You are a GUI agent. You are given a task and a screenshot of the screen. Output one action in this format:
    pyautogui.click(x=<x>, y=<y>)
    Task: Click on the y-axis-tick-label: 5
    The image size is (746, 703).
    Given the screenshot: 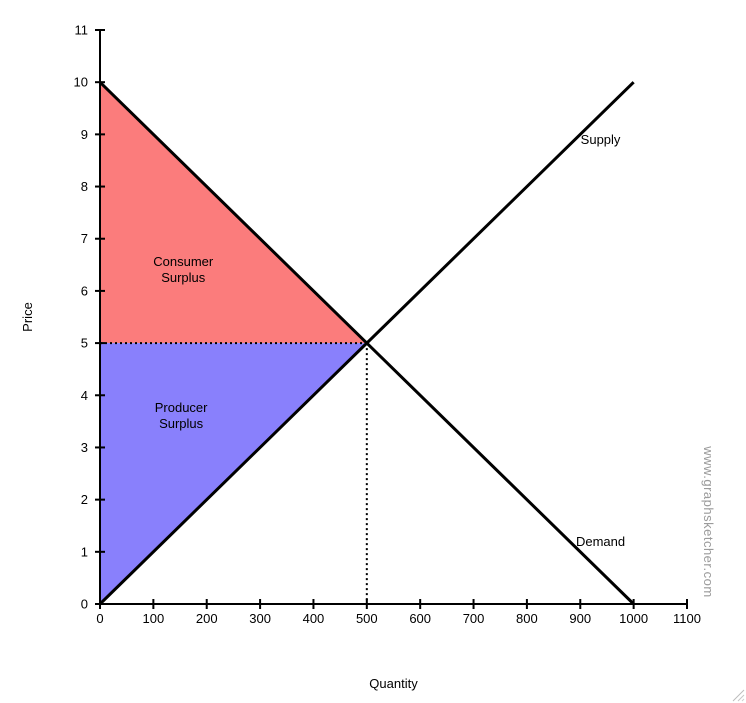 What is the action you would take?
    pyautogui.click(x=84, y=343)
    